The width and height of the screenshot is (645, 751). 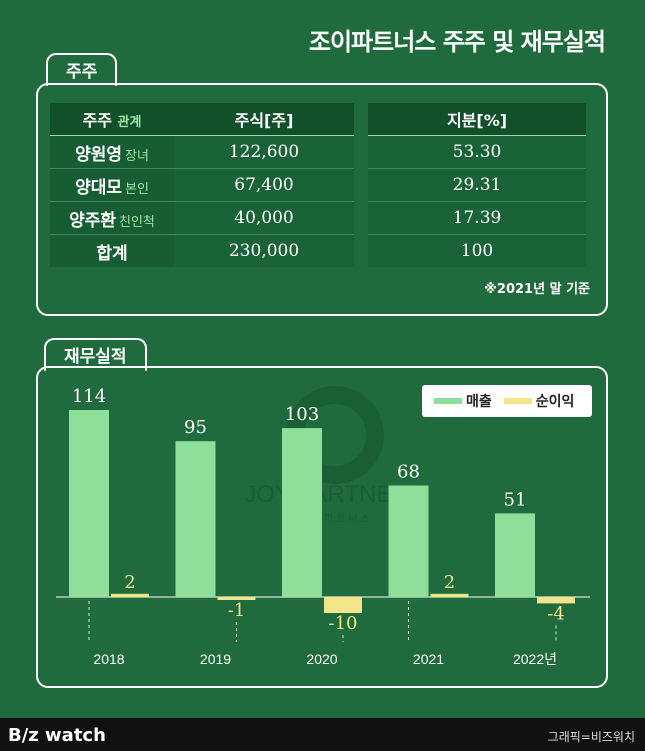 What do you see at coordinates (556, 613) in the screenshot?
I see `profit-label: -4` at bounding box center [556, 613].